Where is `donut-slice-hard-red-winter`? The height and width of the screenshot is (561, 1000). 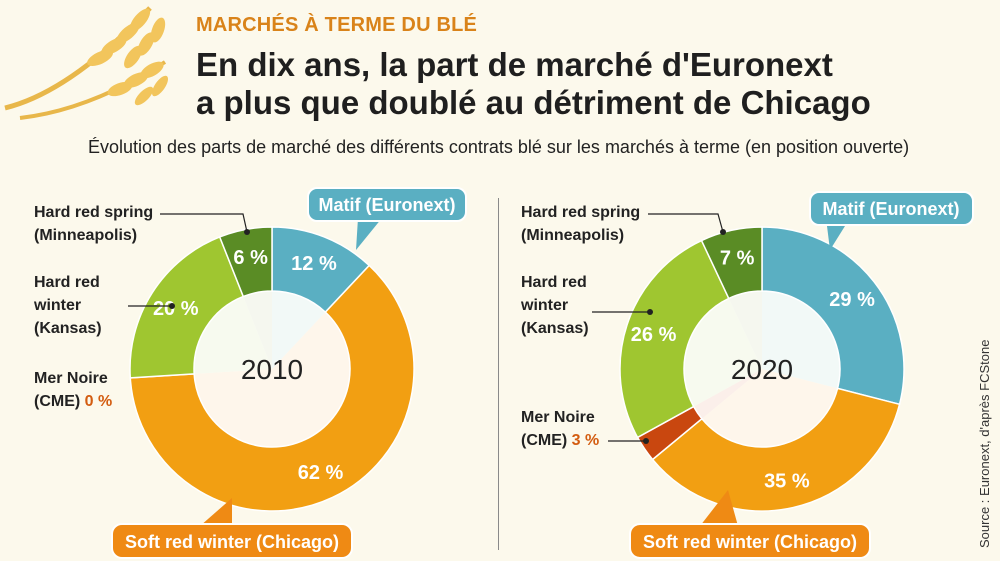 donut-slice-hard-red-winter is located at coordinates (674, 339).